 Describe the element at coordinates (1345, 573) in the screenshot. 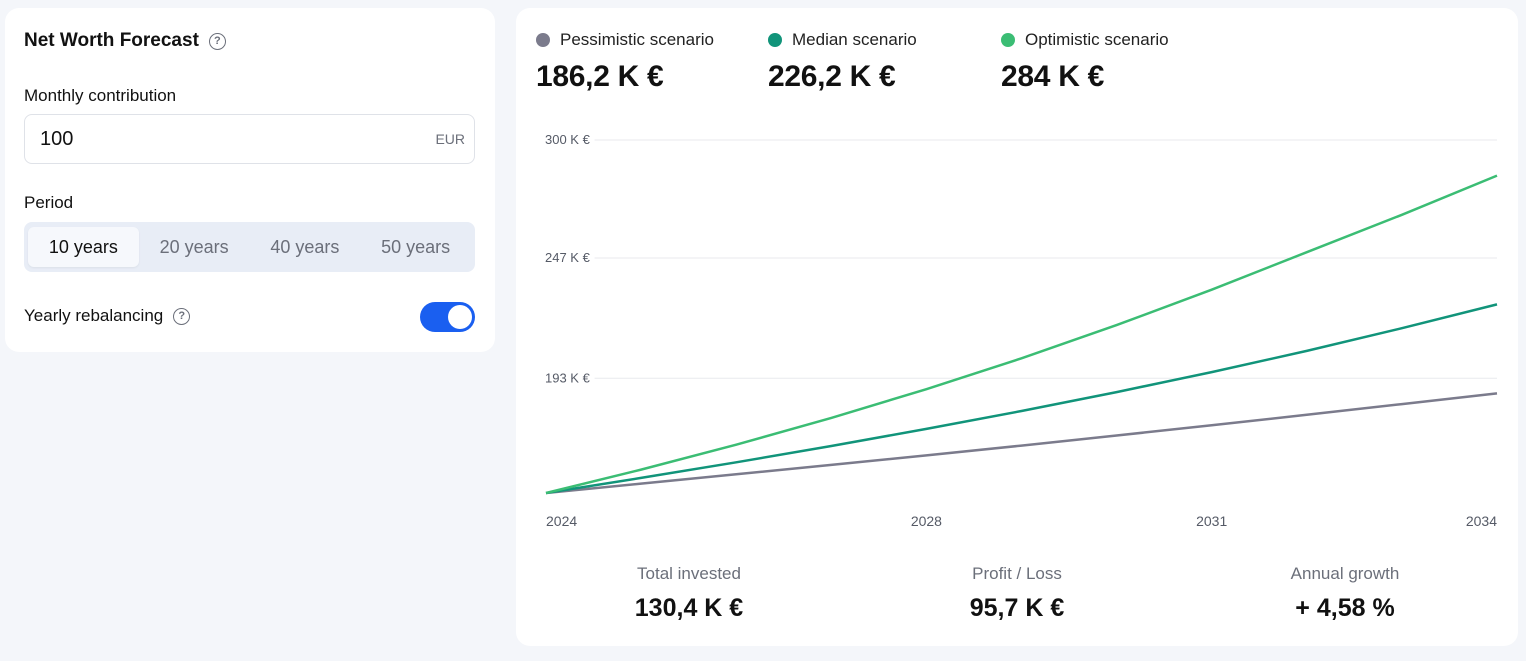

I see `stat-label: Annual growth` at that location.